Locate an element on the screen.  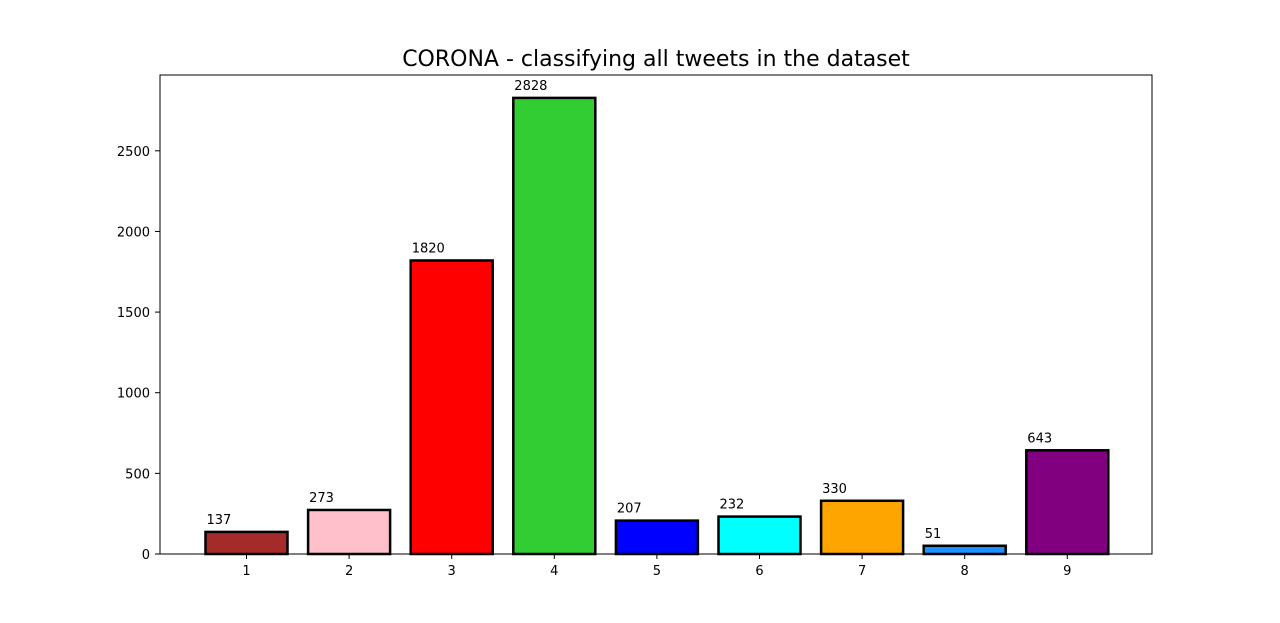
x-tick-label-5: 5 is located at coordinates (657, 571).